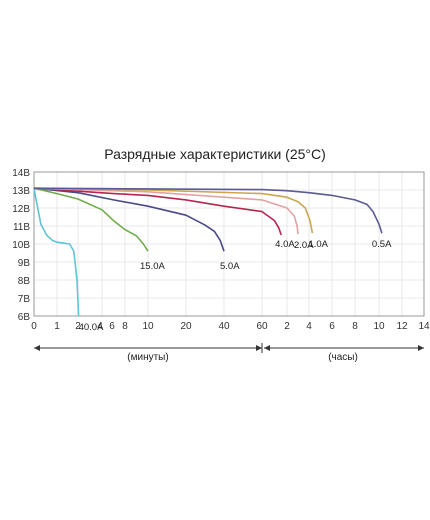 This screenshot has height=520, width=430. Describe the element at coordinates (402, 326) in the screenshot. I see `x-tick-label-hours: 12` at that location.